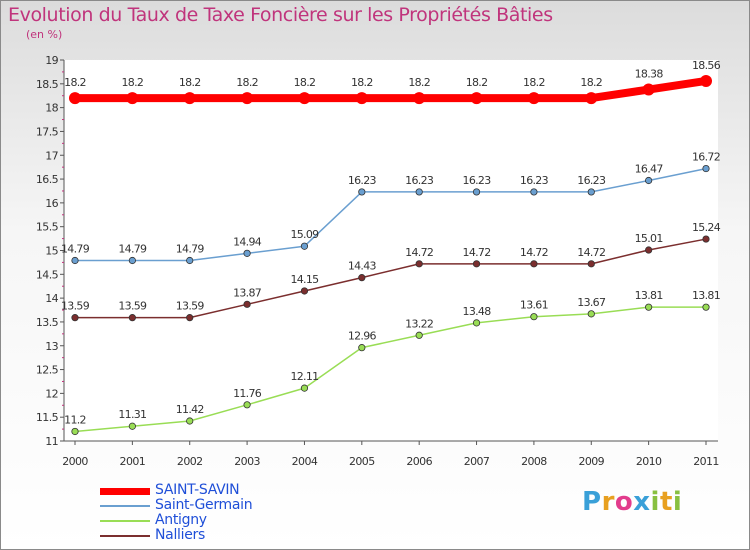 The width and height of the screenshot is (750, 550). Describe the element at coordinates (419, 323) in the screenshot. I see `data-label: 13.22` at that location.